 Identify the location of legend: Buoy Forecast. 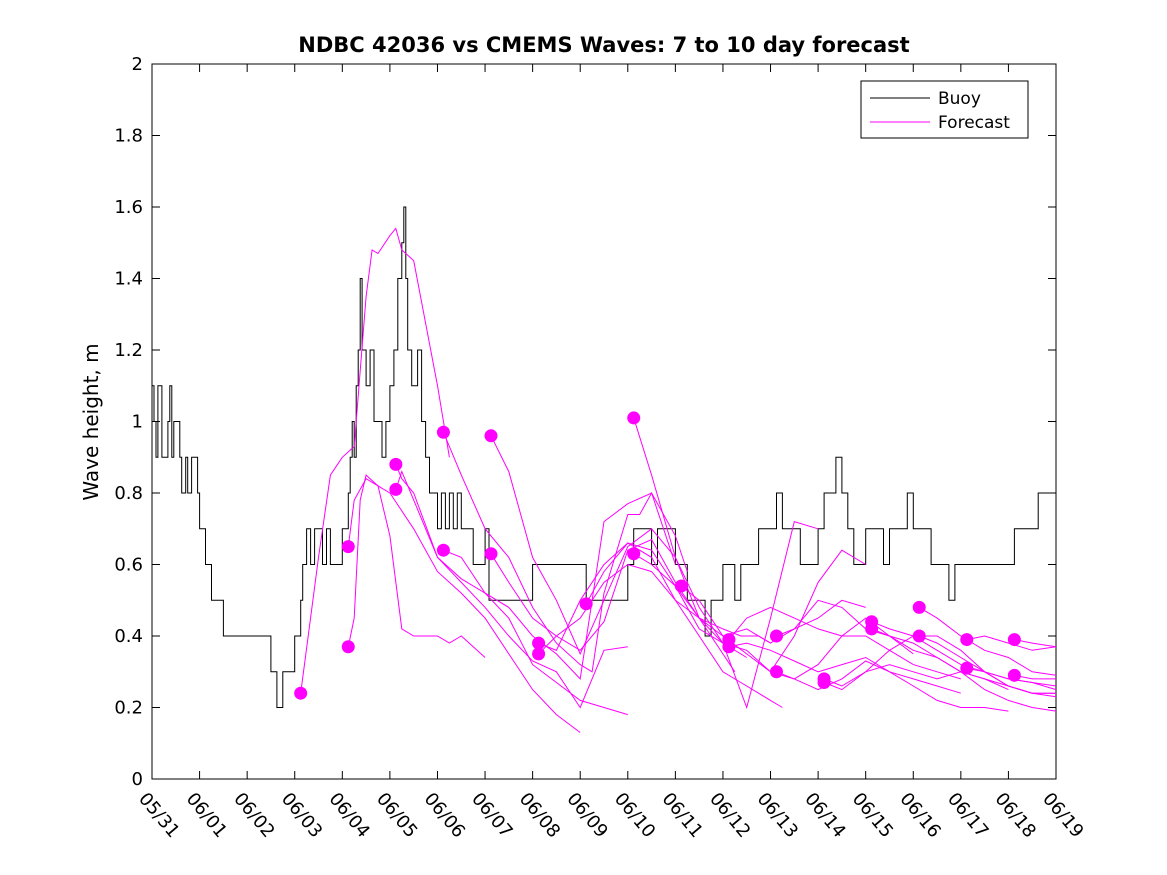
(944, 109).